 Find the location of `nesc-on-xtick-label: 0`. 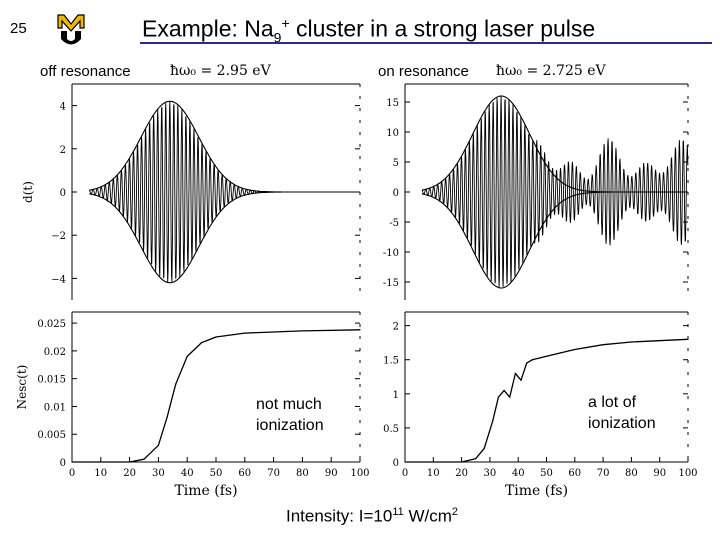

nesc-on-xtick-label: 0 is located at coordinates (405, 473).